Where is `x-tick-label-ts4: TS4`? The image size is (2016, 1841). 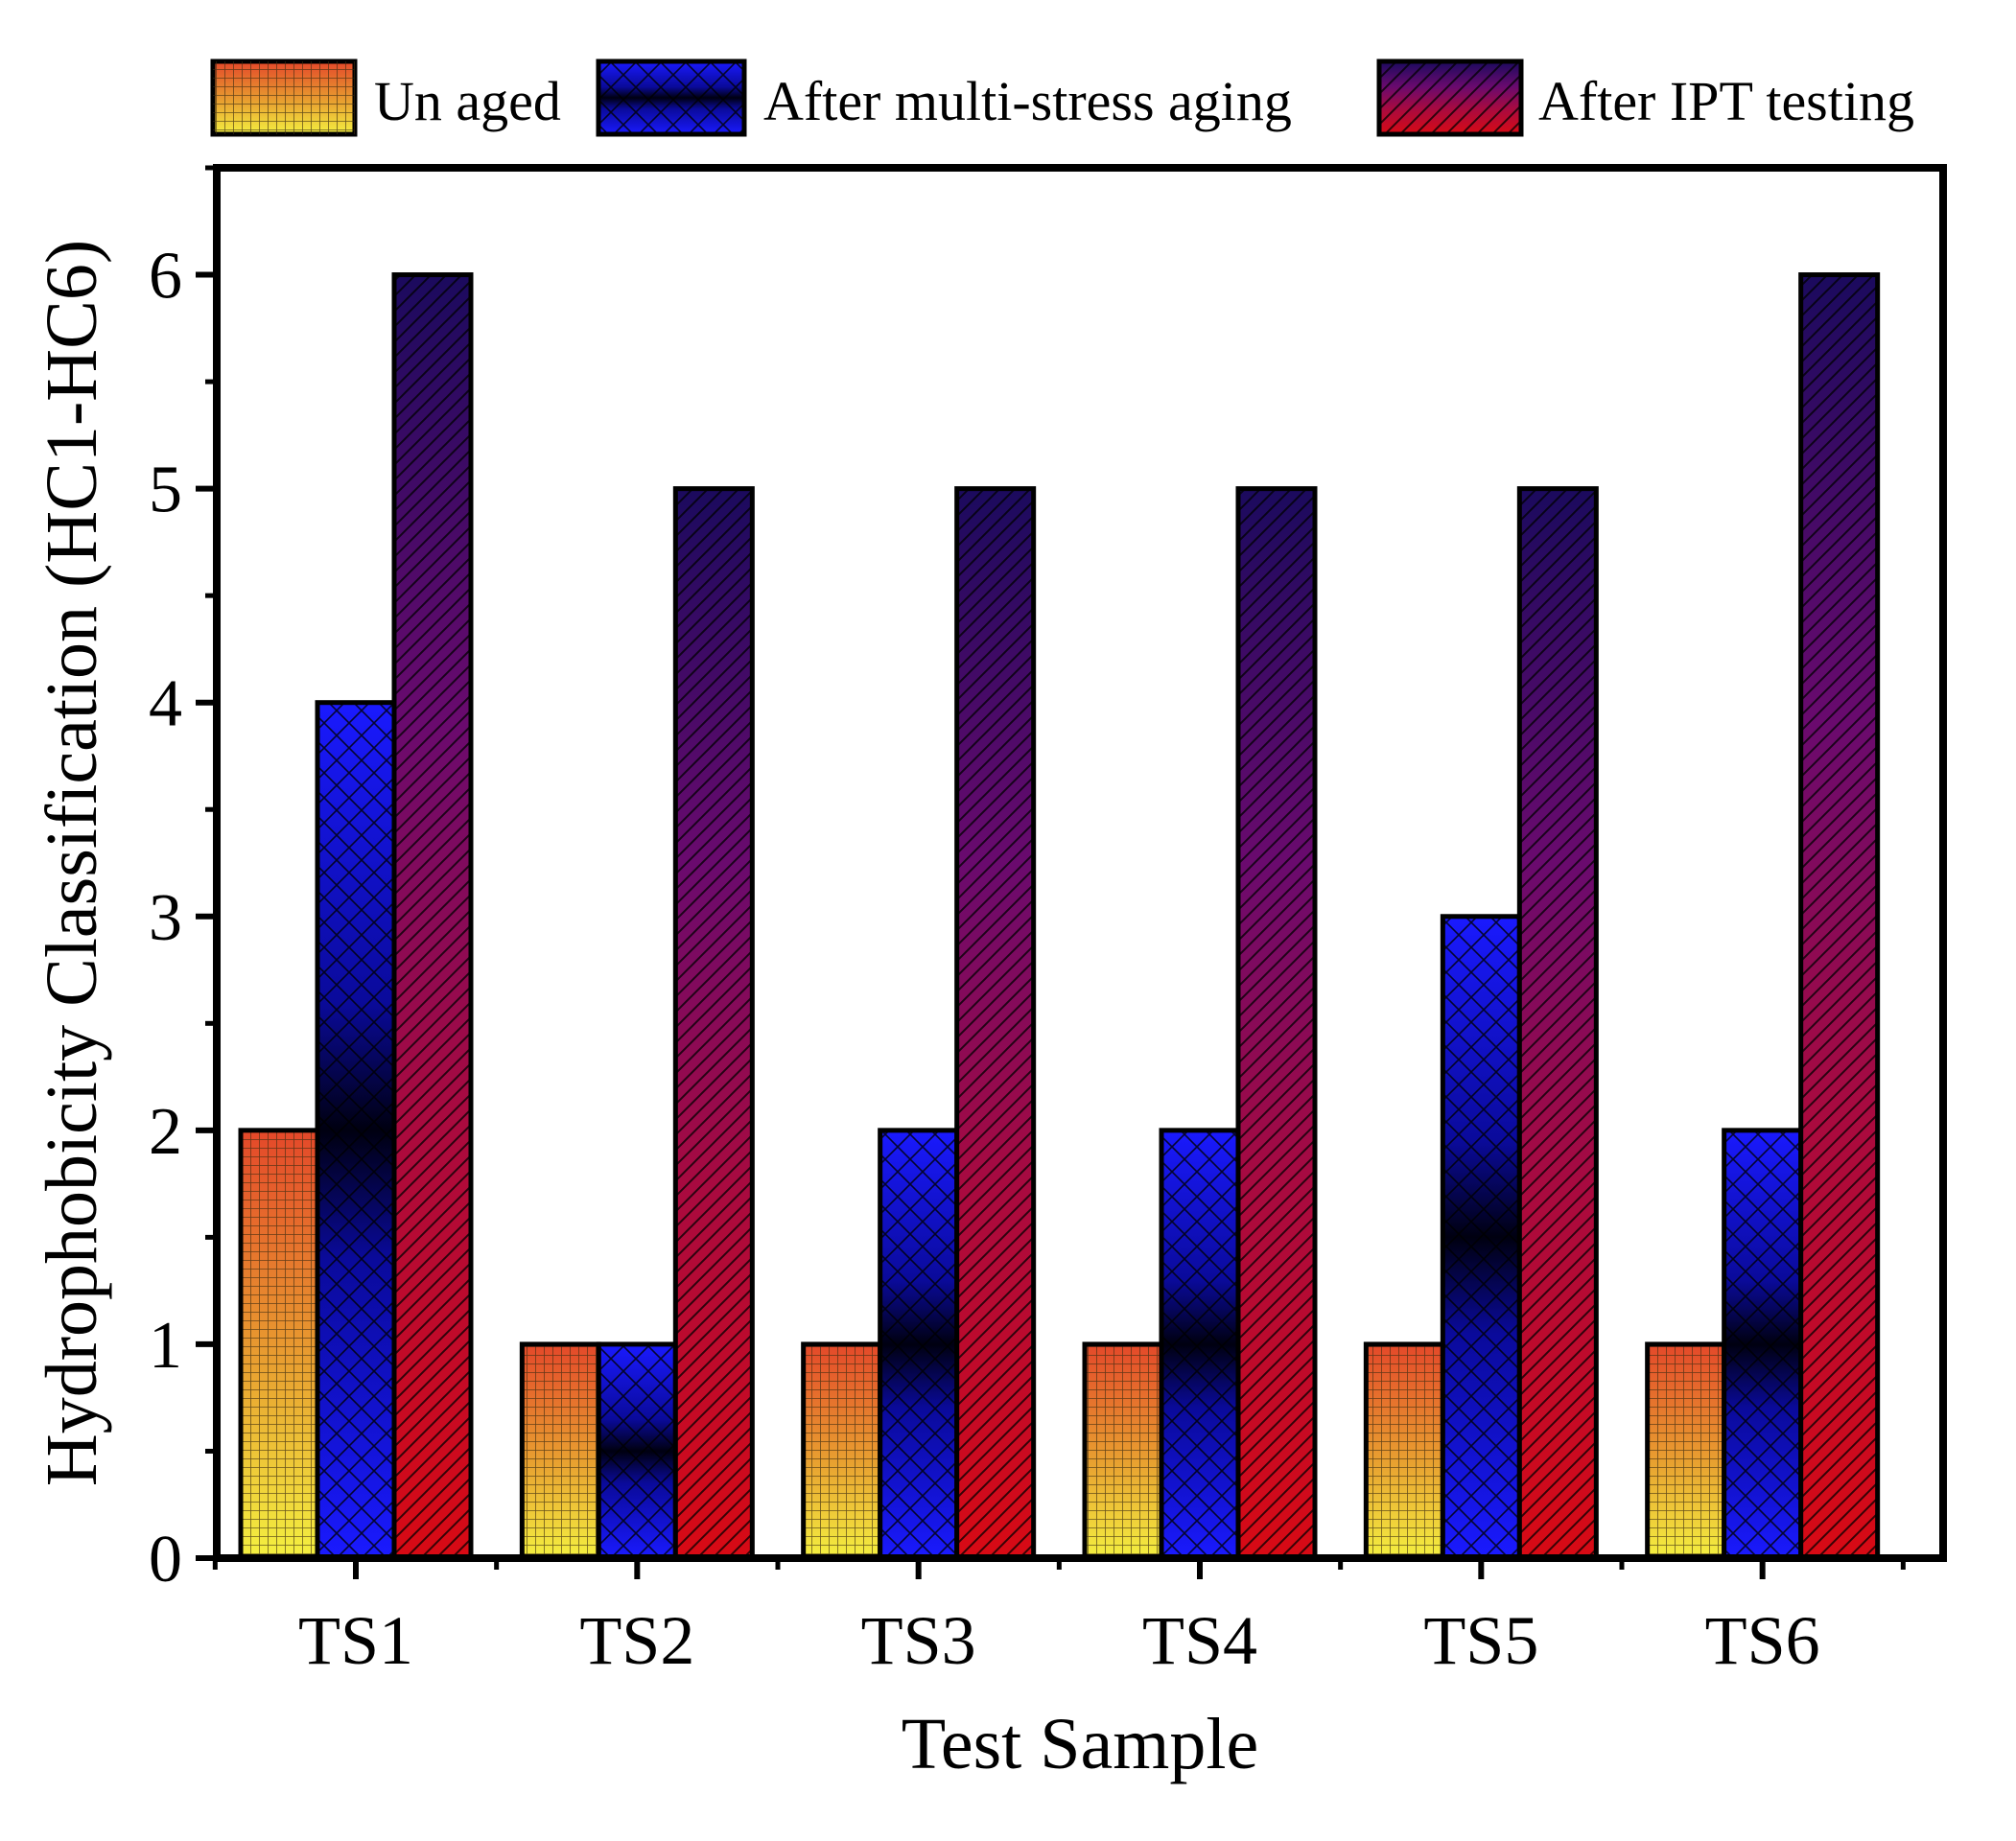
x-tick-label-ts4: TS4 is located at coordinates (1199, 1640).